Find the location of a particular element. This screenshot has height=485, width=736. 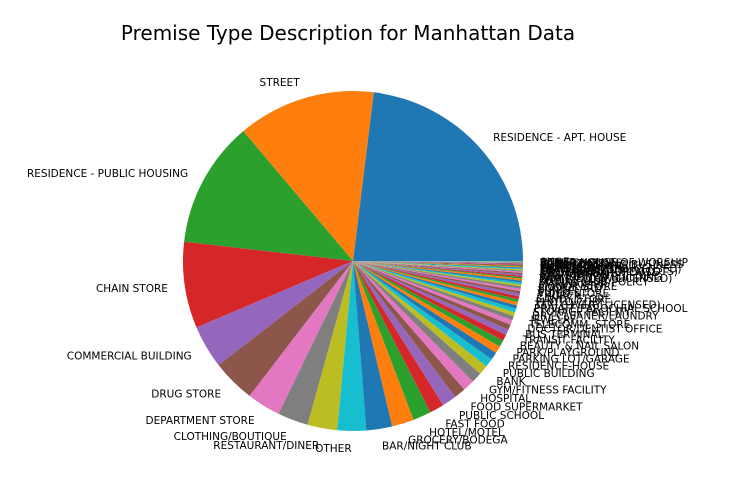

pie-label-bus-terminal: BUS TERMINAL is located at coordinates (564, 335).